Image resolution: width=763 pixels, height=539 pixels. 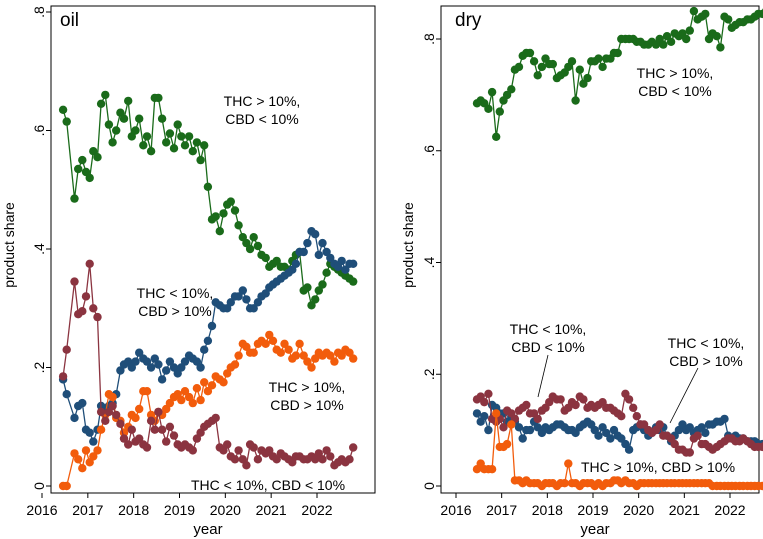 I want to click on x-tick-label: 2017, so click(x=501, y=510).